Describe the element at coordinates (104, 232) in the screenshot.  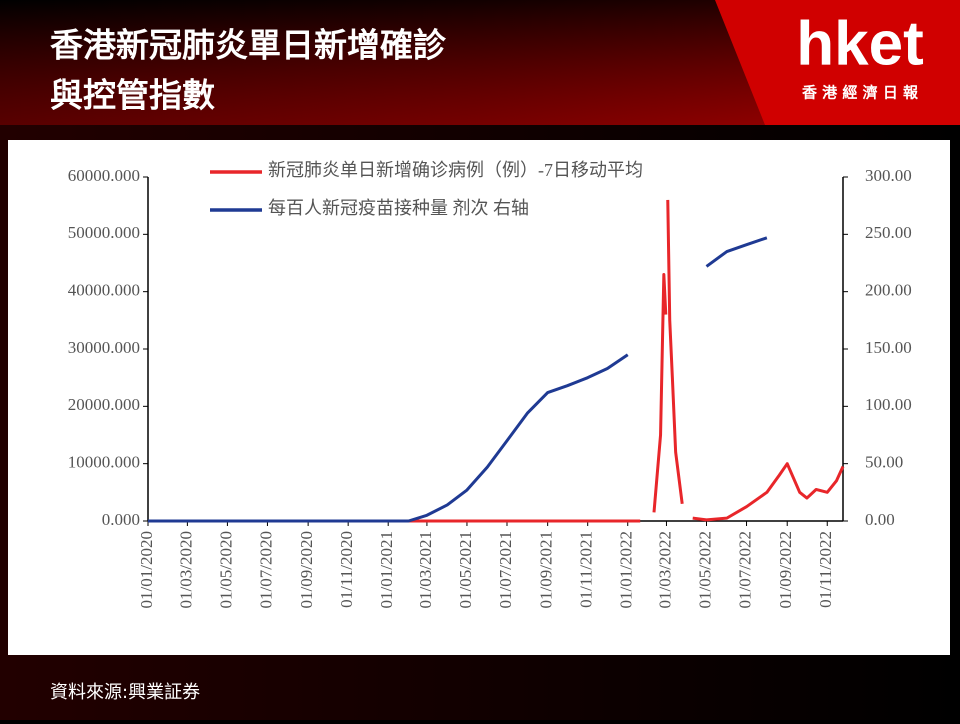
I see `y-tick-label: 50000.000` at that location.